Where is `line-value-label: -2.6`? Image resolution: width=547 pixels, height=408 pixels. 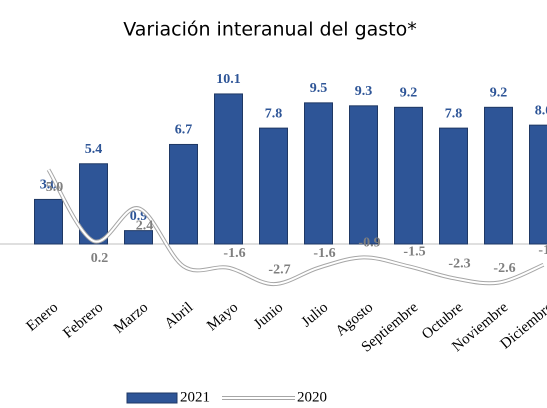
line-value-label: -2.6 is located at coordinates (504, 268).